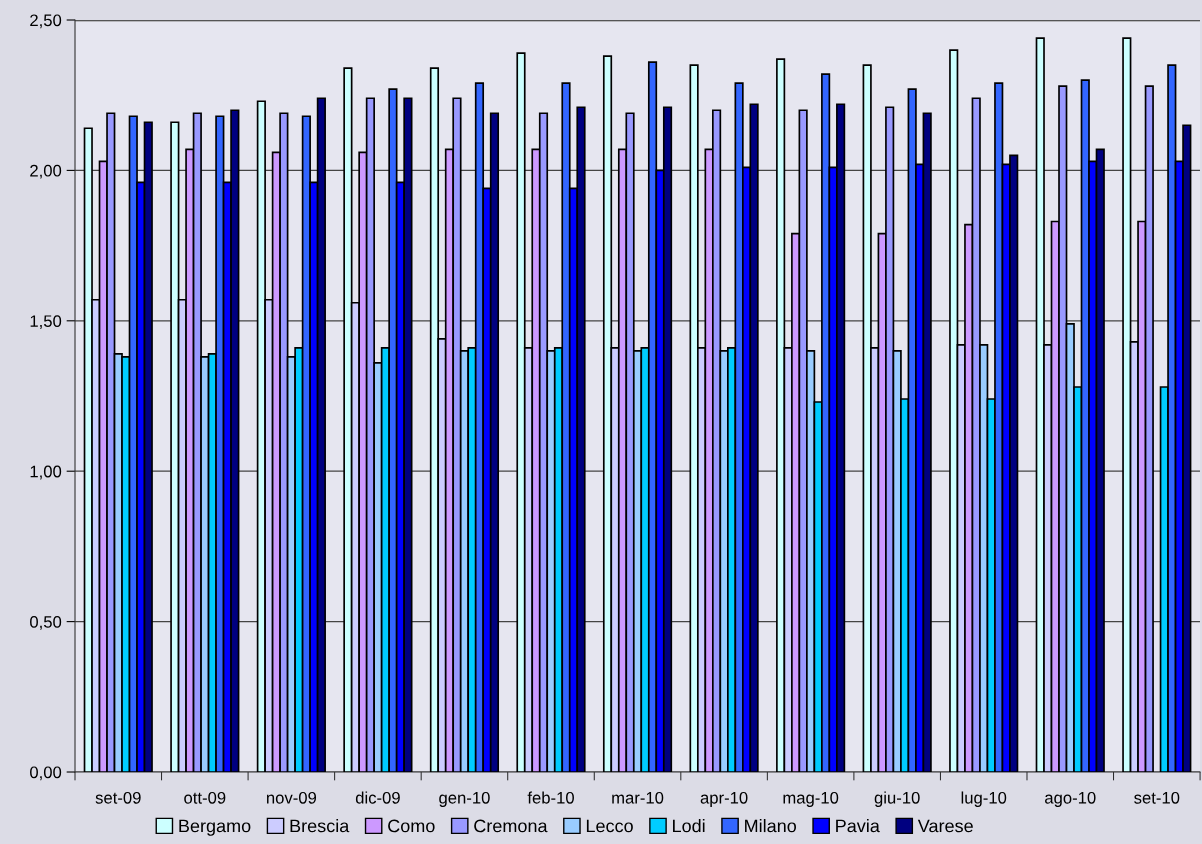 The width and height of the screenshot is (1202, 844). Describe the element at coordinates (945, 826) in the screenshot. I see `legend-label: Varese` at that location.